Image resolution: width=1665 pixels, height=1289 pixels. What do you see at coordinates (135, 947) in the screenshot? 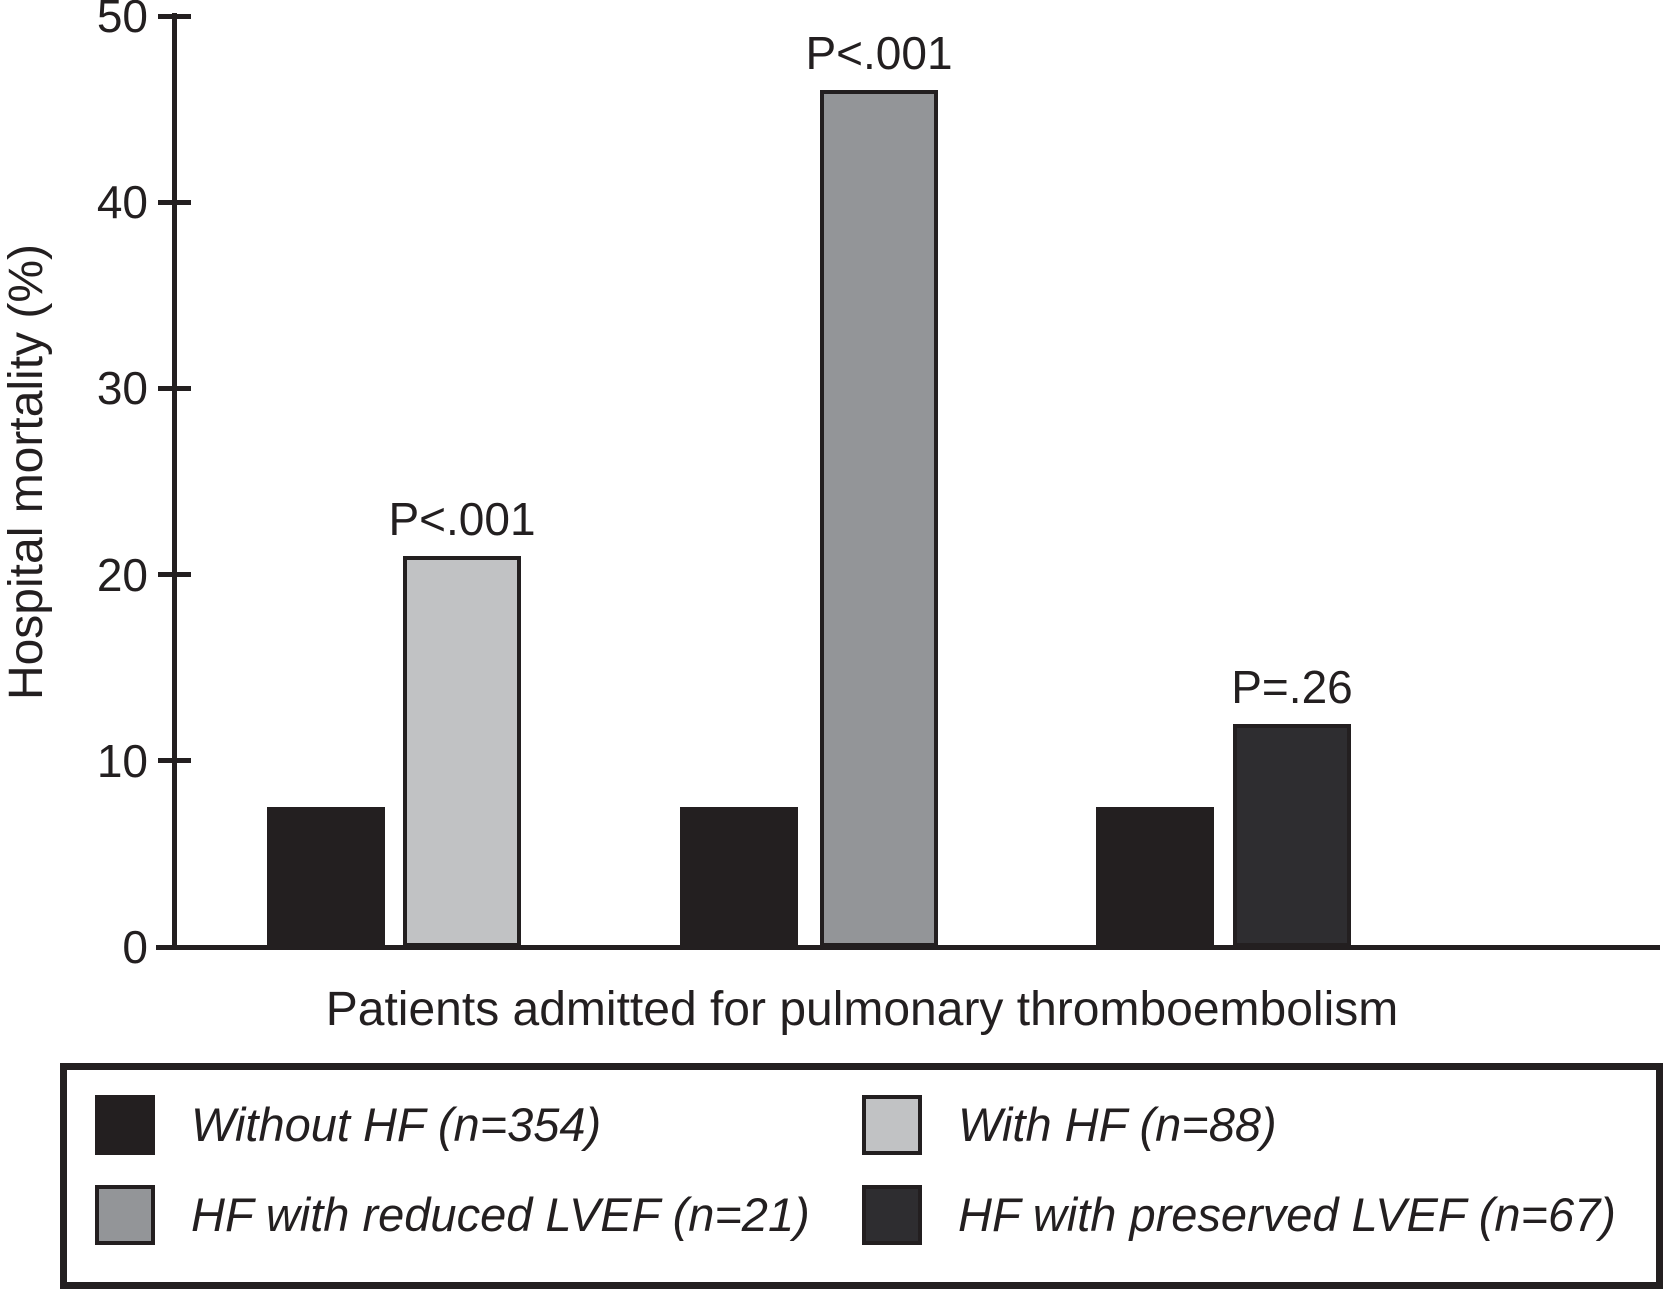
I see `y-tick-label: 0` at bounding box center [135, 947].